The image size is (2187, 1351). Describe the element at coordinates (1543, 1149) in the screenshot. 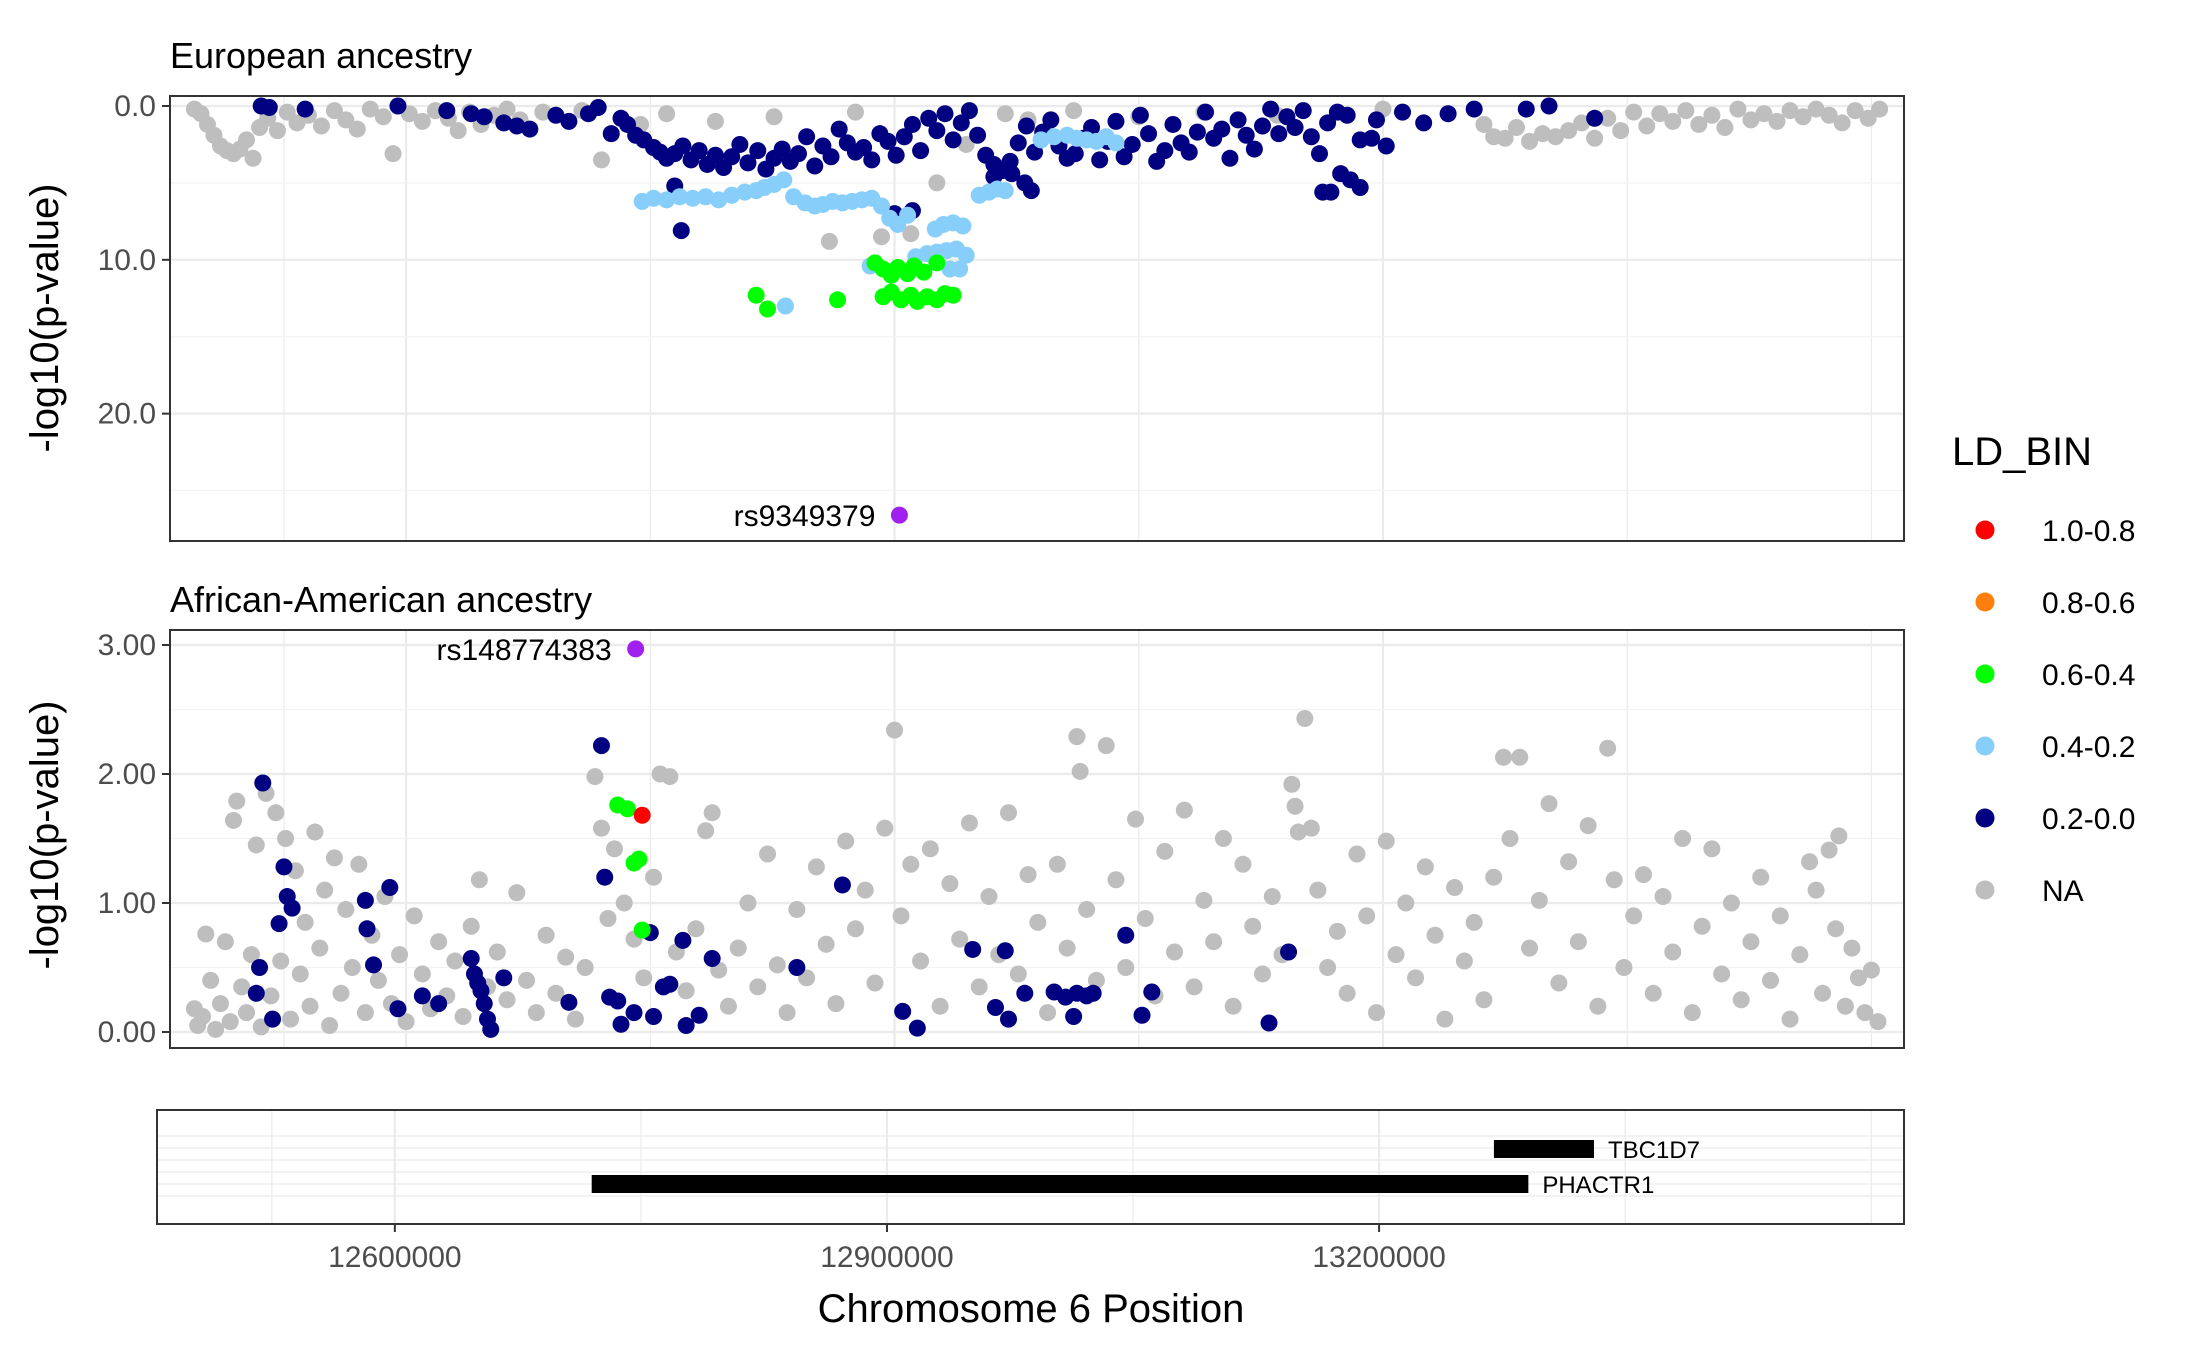

I see `gene-bar` at that location.